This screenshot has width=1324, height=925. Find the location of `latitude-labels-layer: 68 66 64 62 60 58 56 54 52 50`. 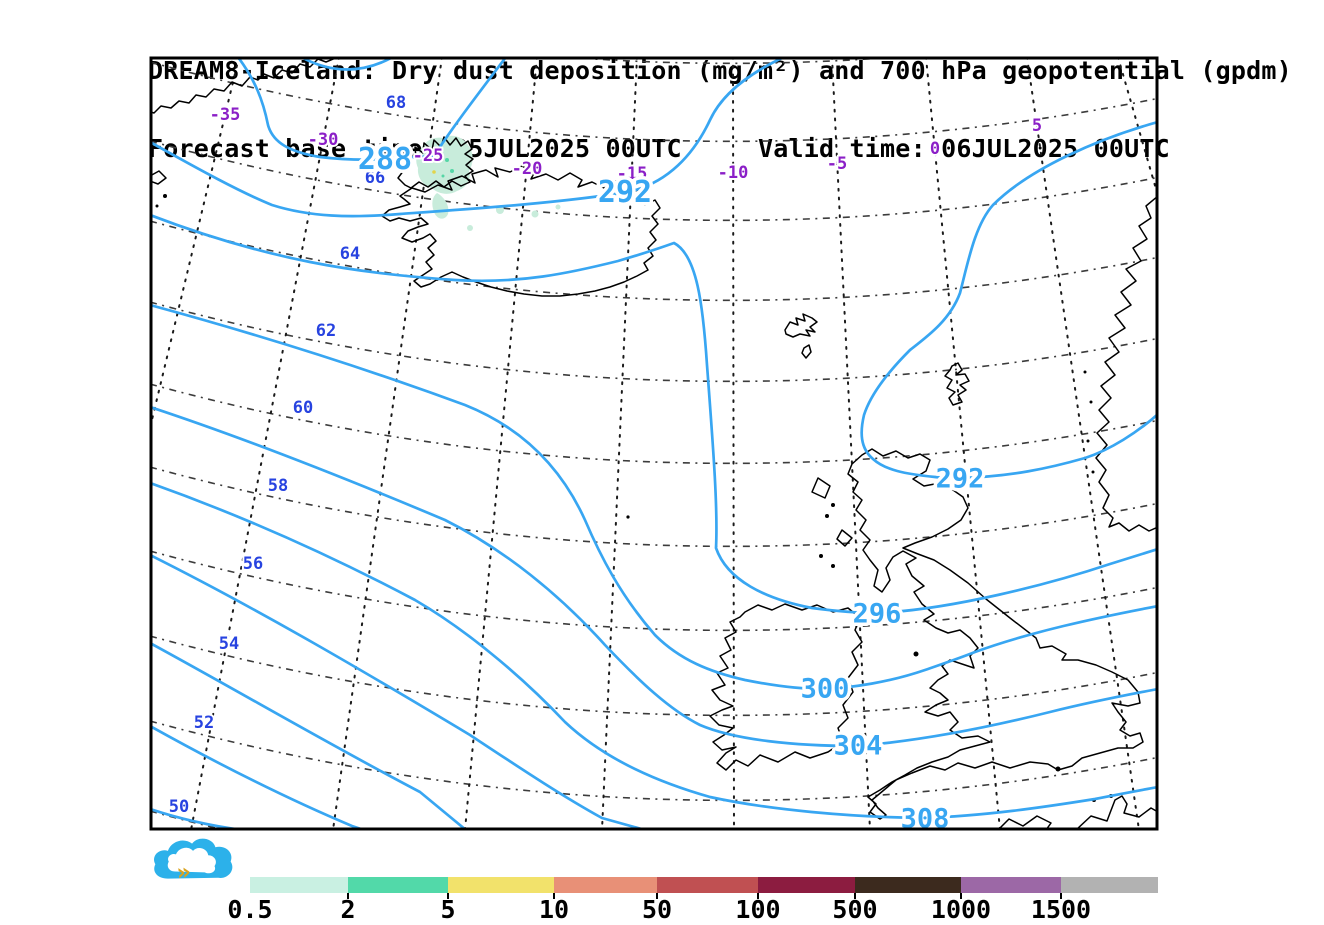

latitude-labels-layer: 68 66 64 62 60 58 56 54 52 50 is located at coordinates (287, 455).